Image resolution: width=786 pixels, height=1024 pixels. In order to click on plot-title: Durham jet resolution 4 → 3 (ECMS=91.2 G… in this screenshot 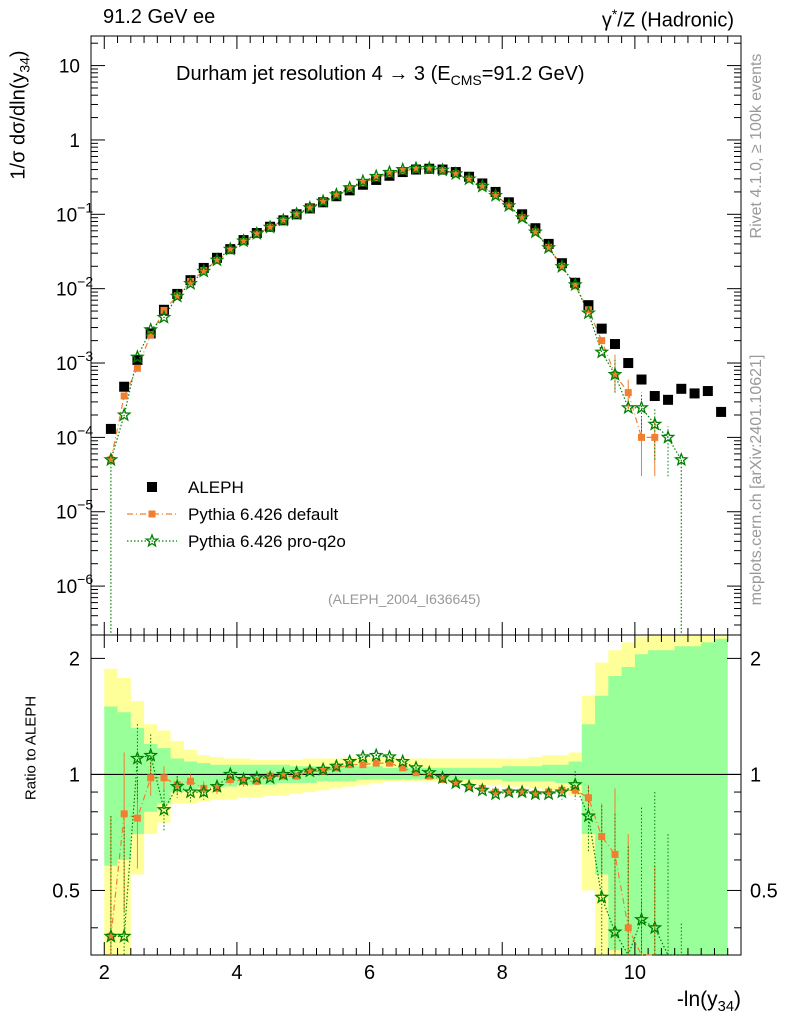, I will do `click(380, 75)`.